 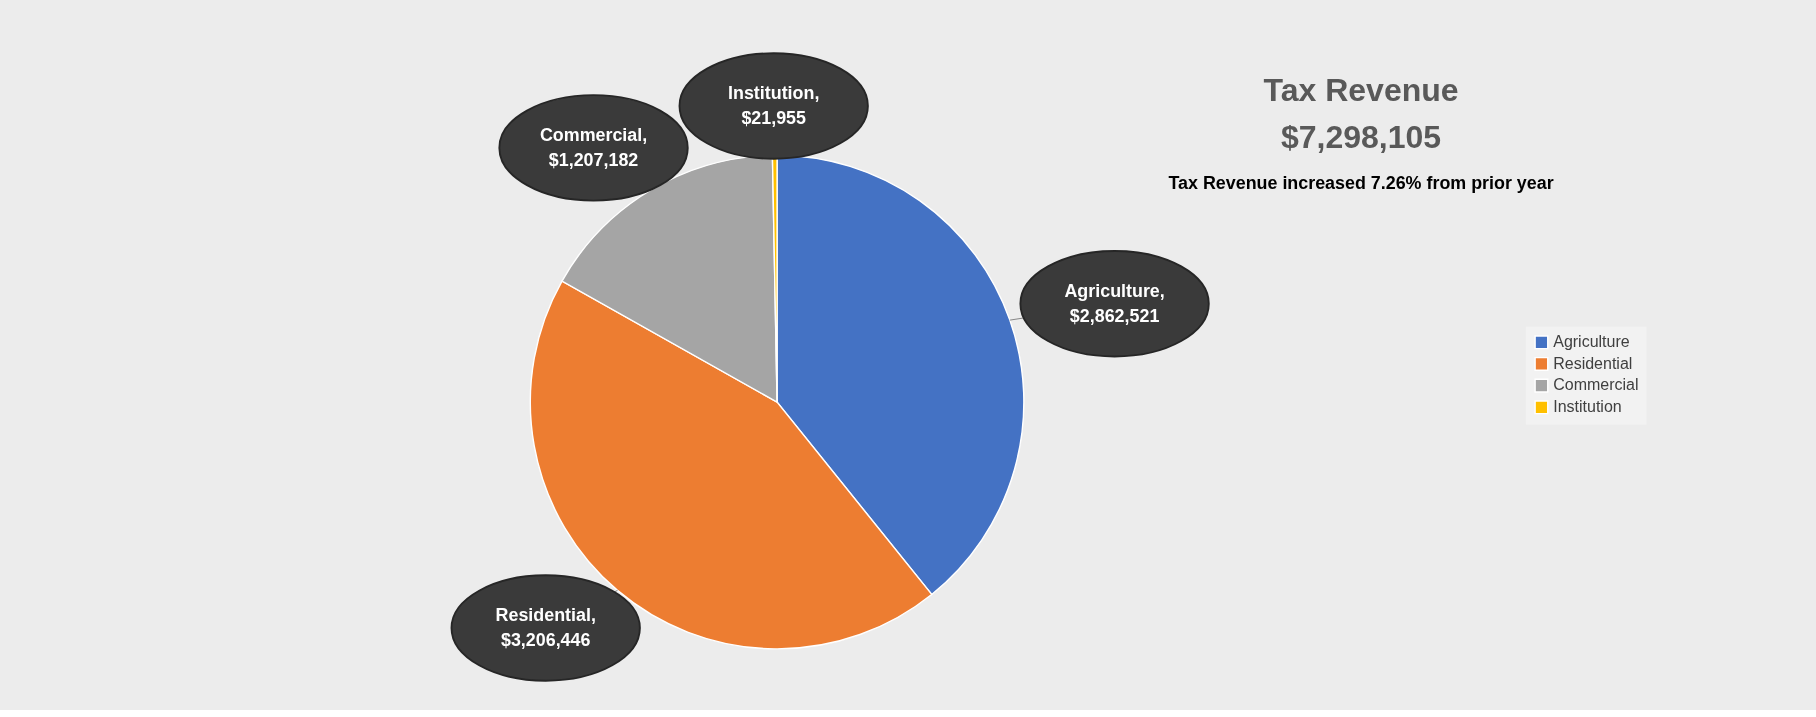 What do you see at coordinates (1596, 385) in the screenshot?
I see `legend-label: Commercial` at bounding box center [1596, 385].